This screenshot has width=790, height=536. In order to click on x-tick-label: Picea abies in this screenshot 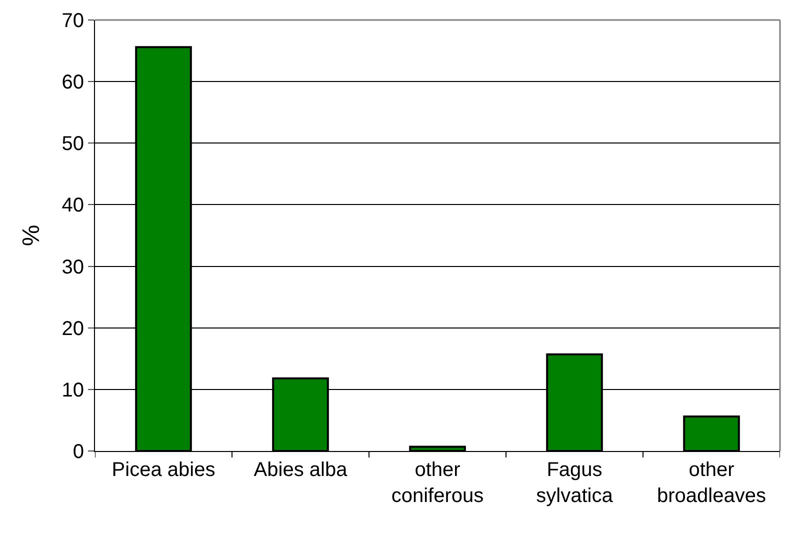, I will do `click(164, 470)`.